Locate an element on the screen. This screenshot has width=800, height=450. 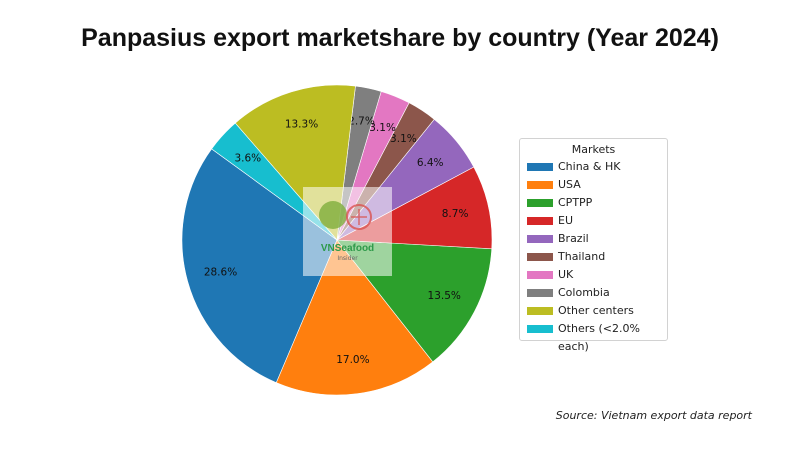
legend-item-4: Brazil is located at coordinates (593, 239).